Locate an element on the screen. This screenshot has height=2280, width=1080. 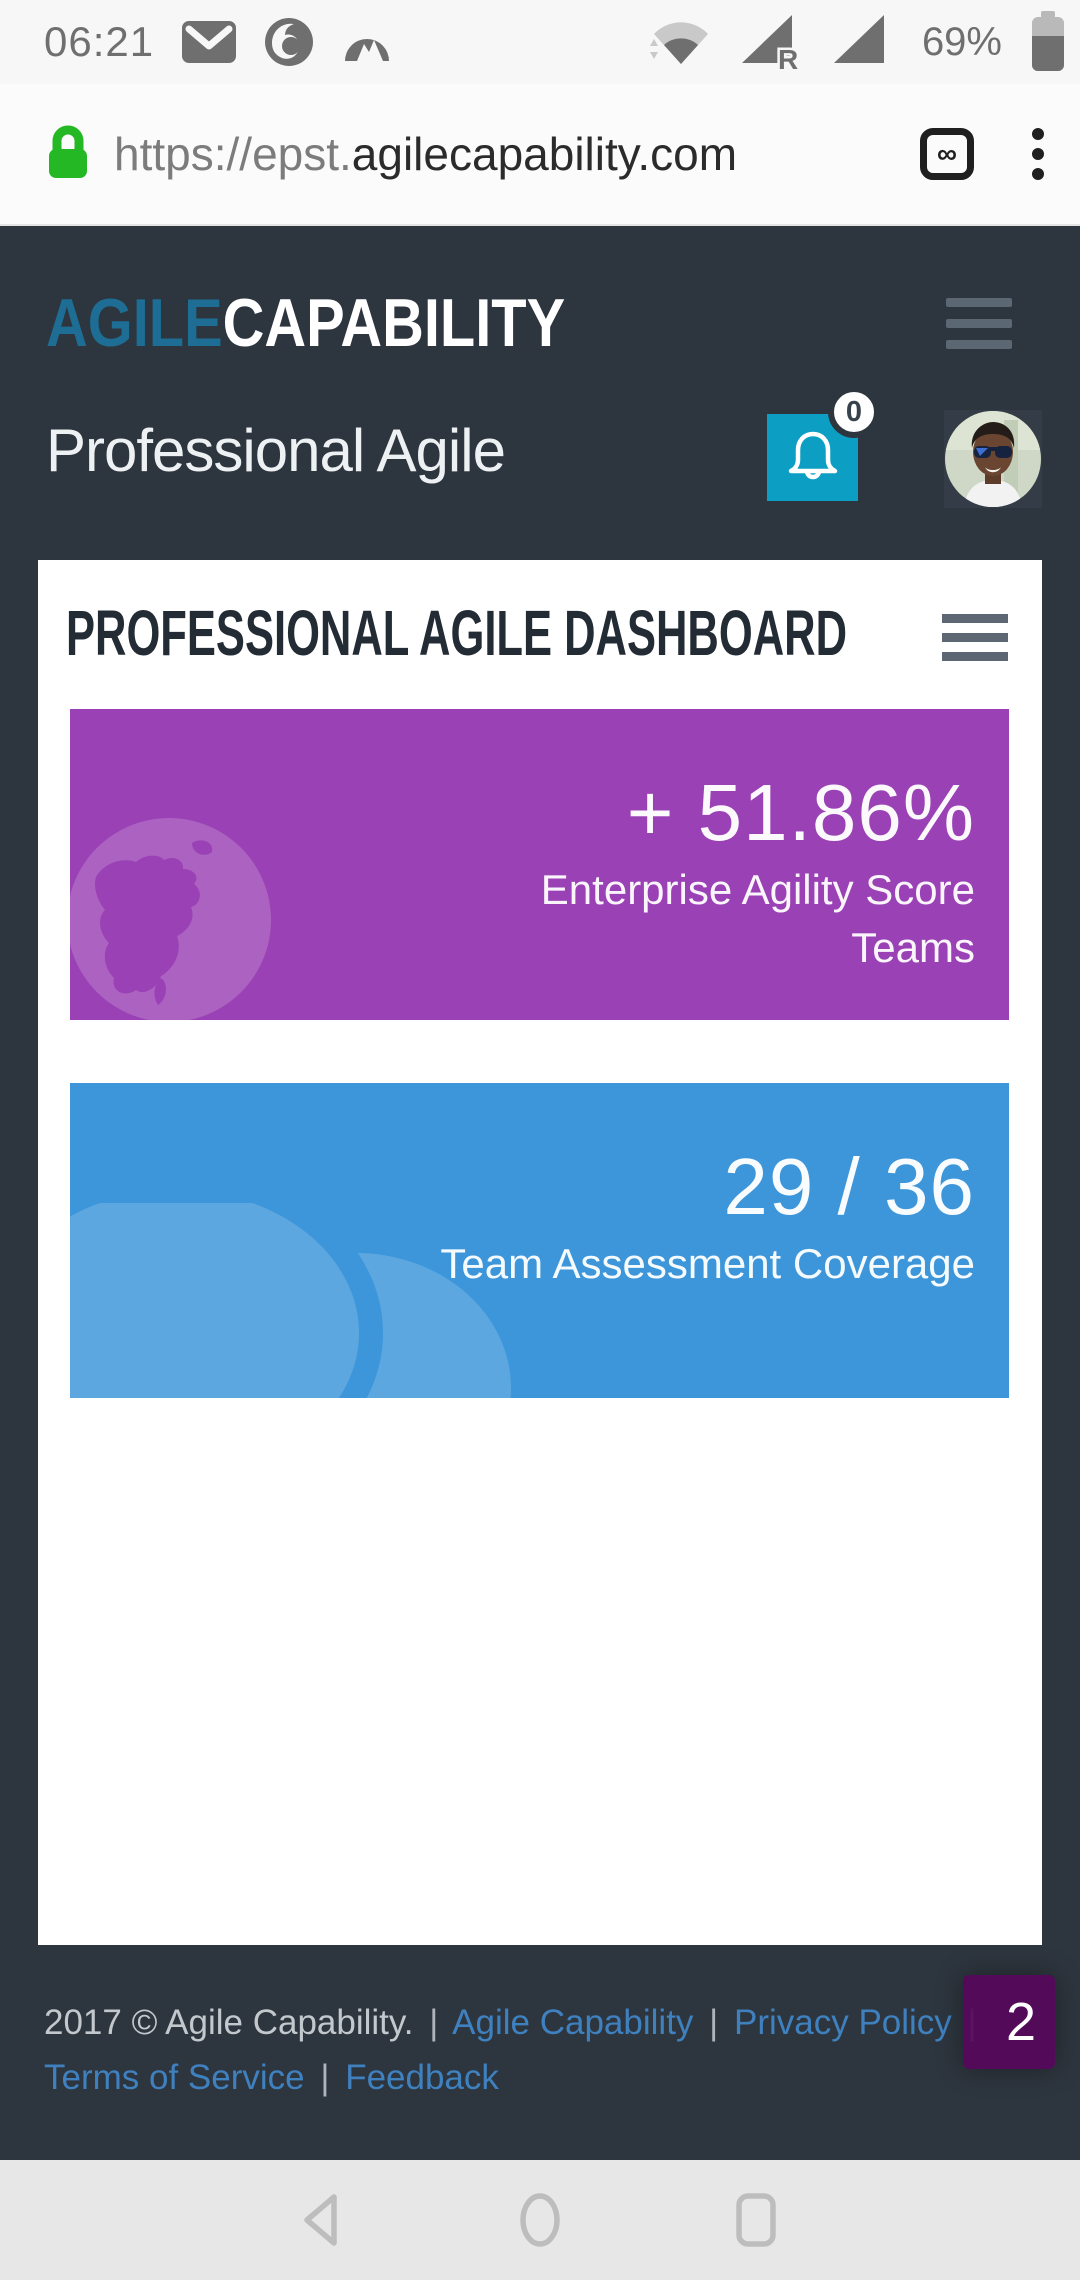
wifi-icon is located at coordinates (679, 42).